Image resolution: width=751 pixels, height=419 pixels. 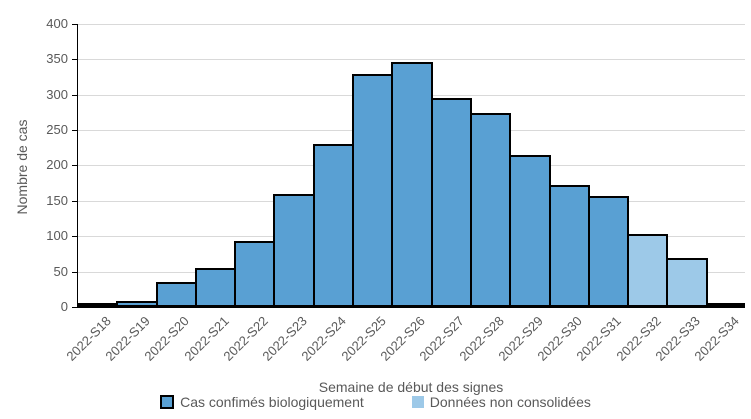 What do you see at coordinates (272, 402) in the screenshot?
I see `legend-label-confirmed: Cas confimés biologiquement` at bounding box center [272, 402].